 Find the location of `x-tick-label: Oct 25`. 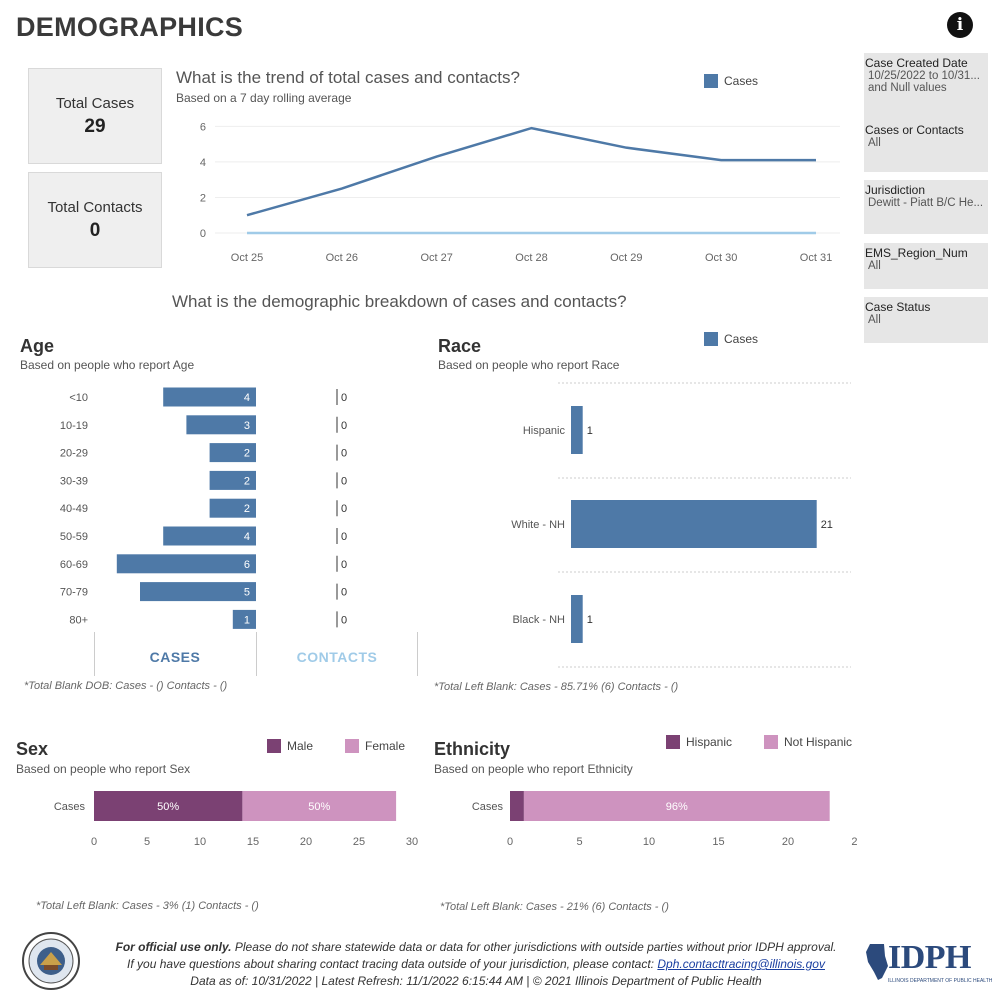

x-tick-label: Oct 25 is located at coordinates (247, 258).